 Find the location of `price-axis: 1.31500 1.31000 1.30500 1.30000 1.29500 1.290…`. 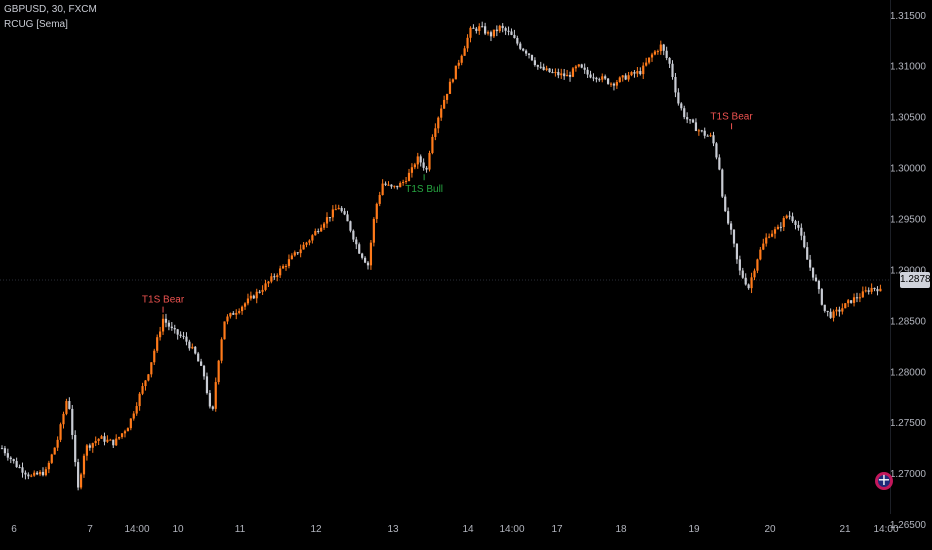

price-axis: 1.31500 1.31000 1.30500 1.30000 1.29500 1.290… is located at coordinates (908, 271).